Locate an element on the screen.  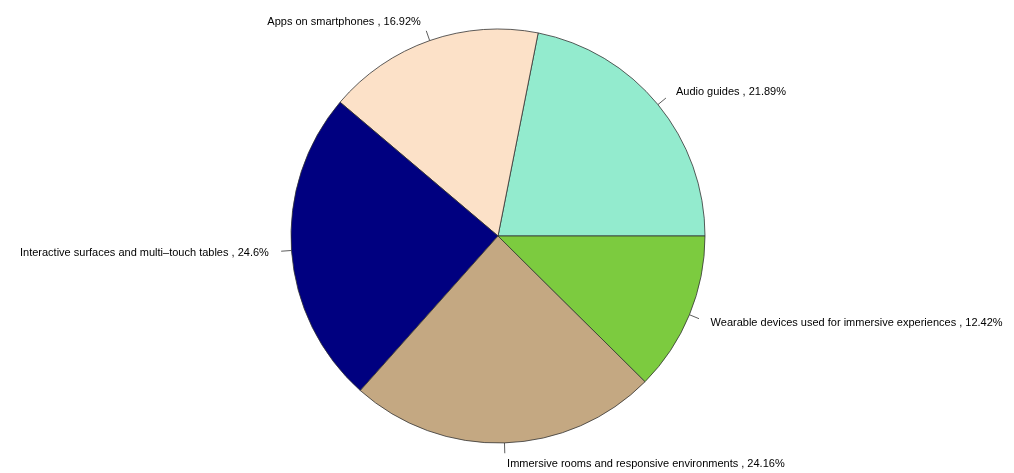
slice-label: Apps on smartphones , 16.92% is located at coordinates (344, 20).